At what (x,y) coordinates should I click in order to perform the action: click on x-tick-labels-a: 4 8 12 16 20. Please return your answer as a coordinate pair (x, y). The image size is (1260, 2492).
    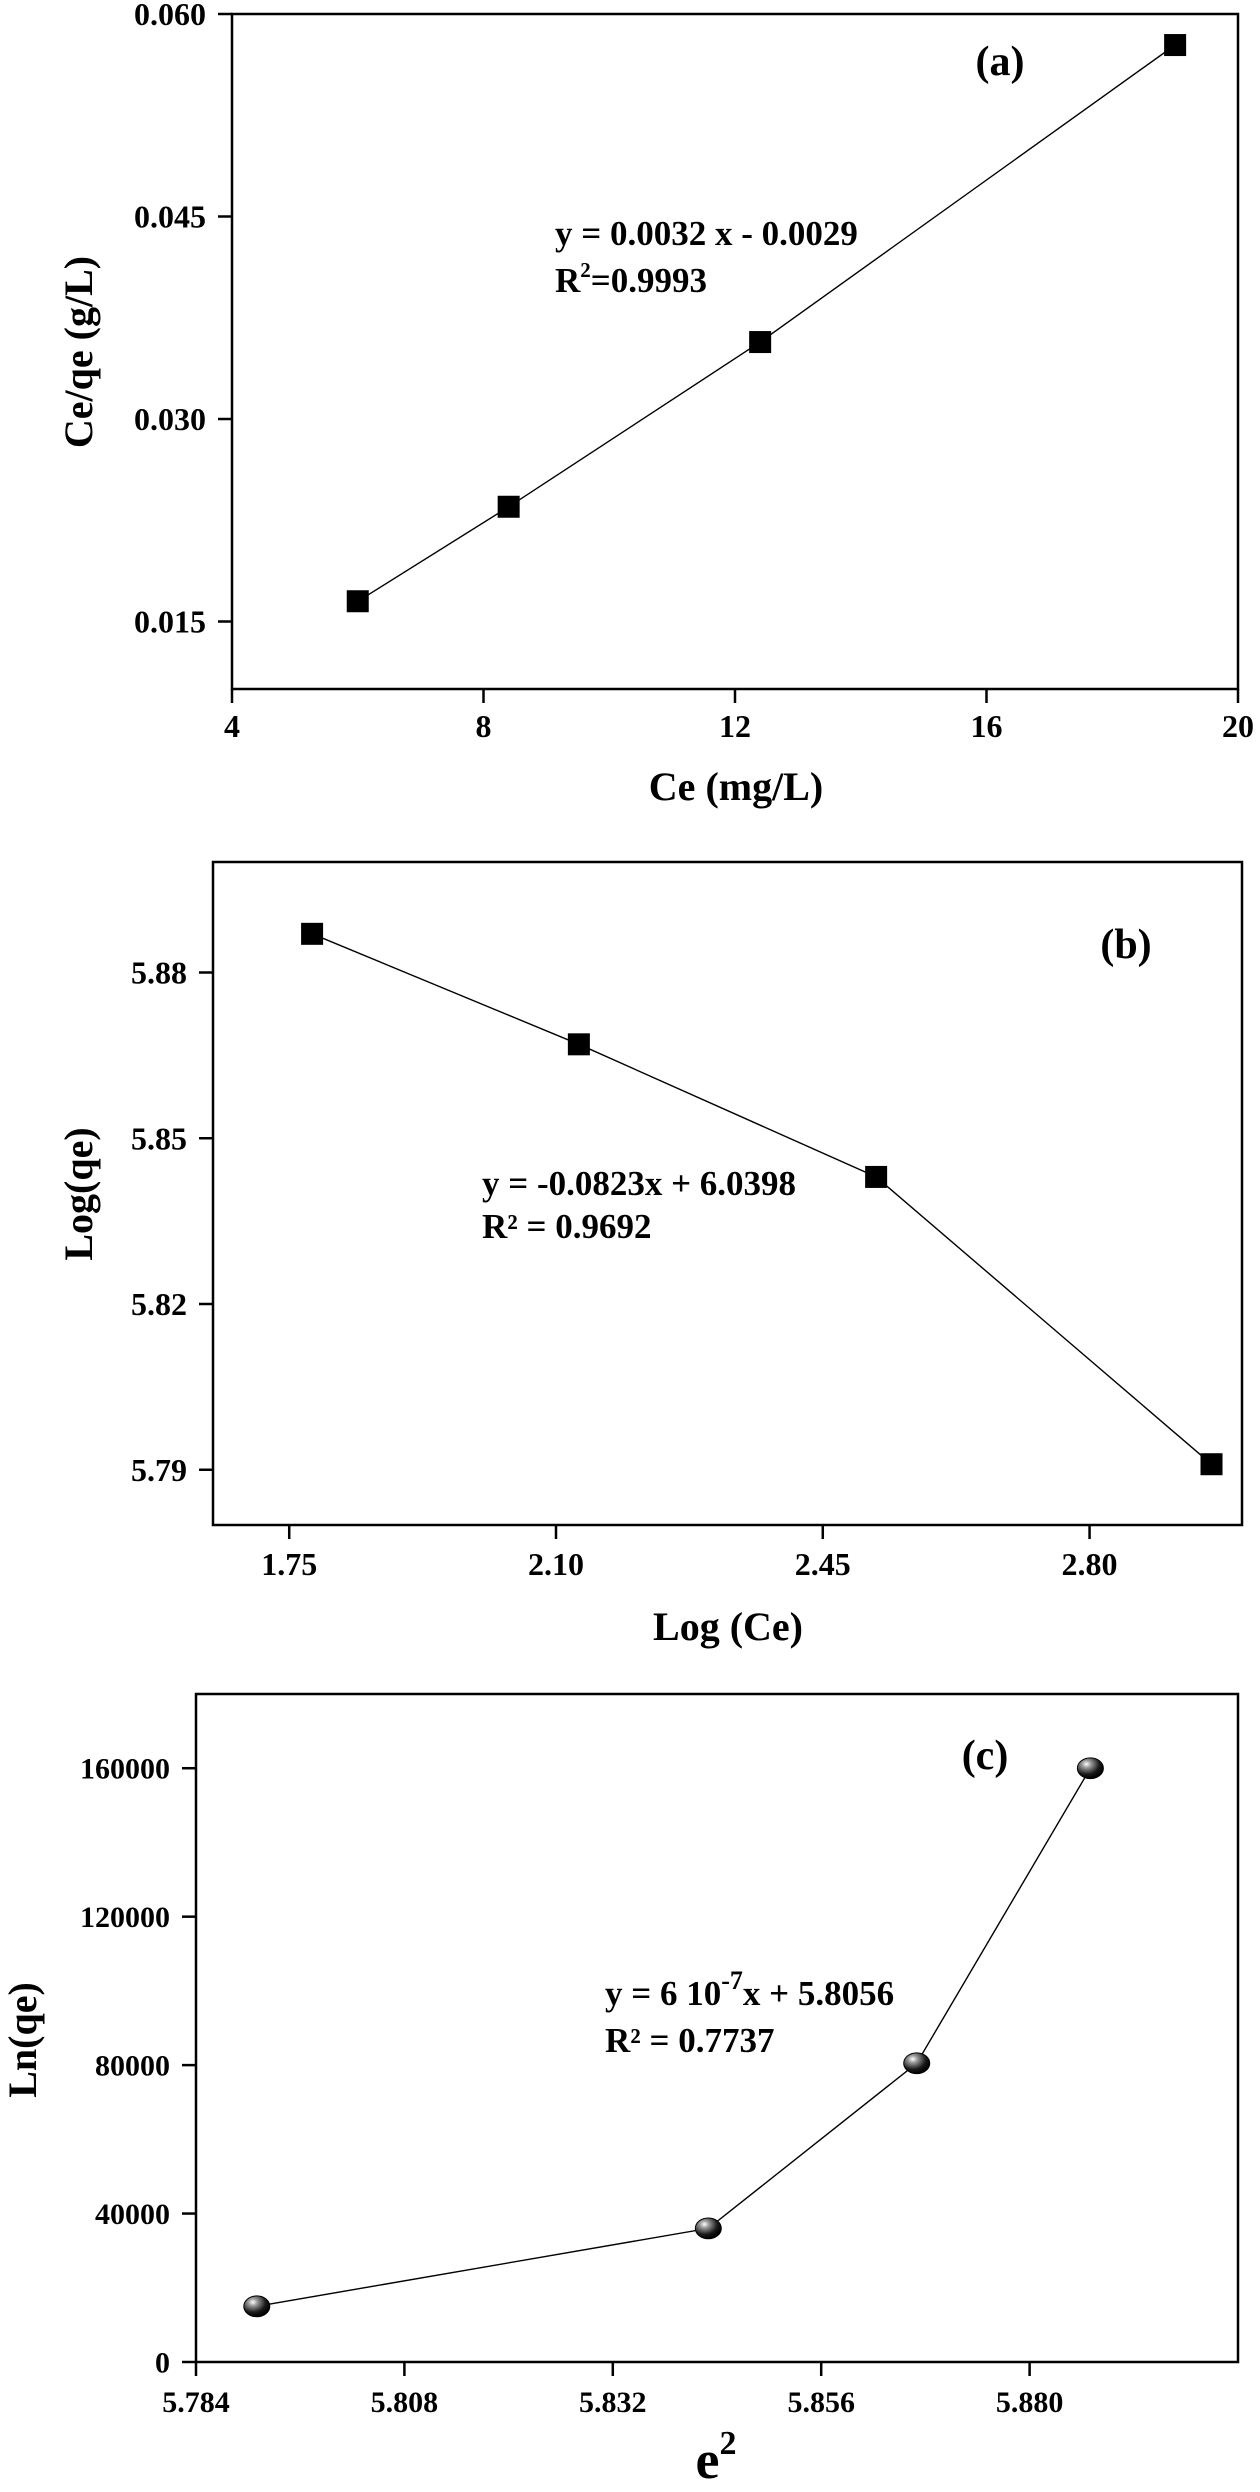
    Looking at the image, I should click on (739, 726).